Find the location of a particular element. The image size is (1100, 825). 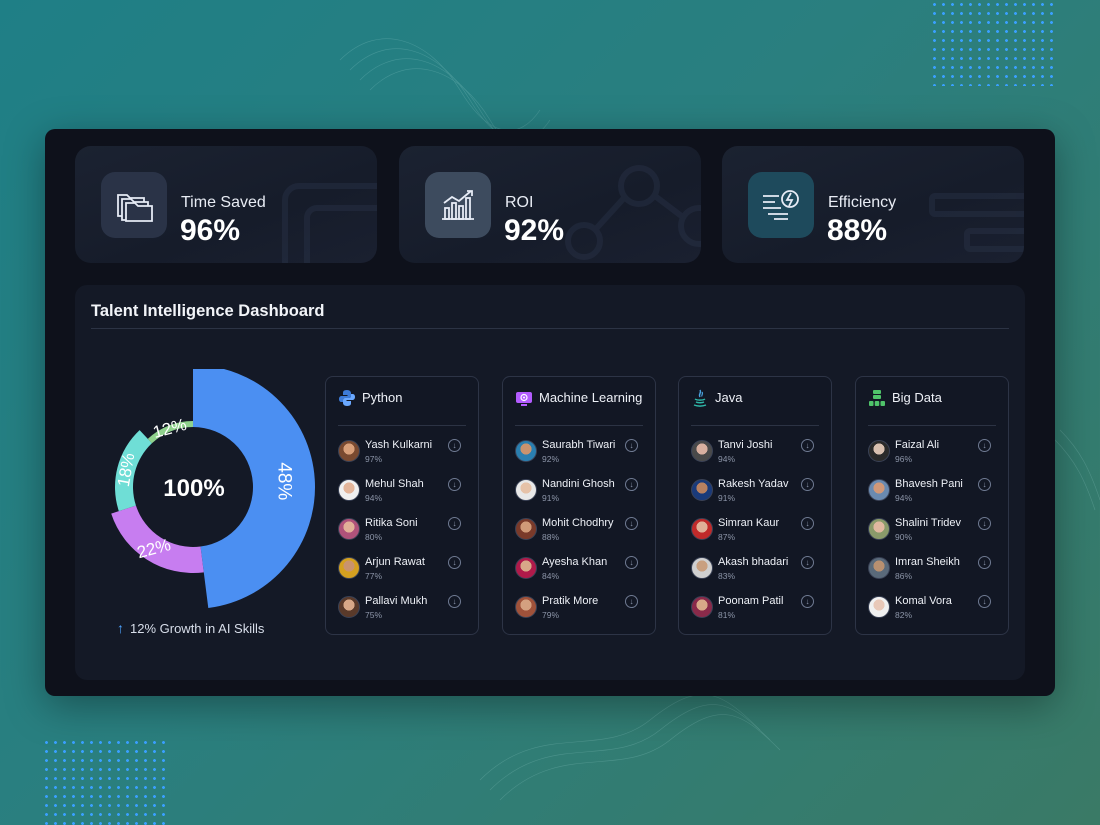

list-item: Pratik More 79% ↓ is located at coordinates (580, 610).